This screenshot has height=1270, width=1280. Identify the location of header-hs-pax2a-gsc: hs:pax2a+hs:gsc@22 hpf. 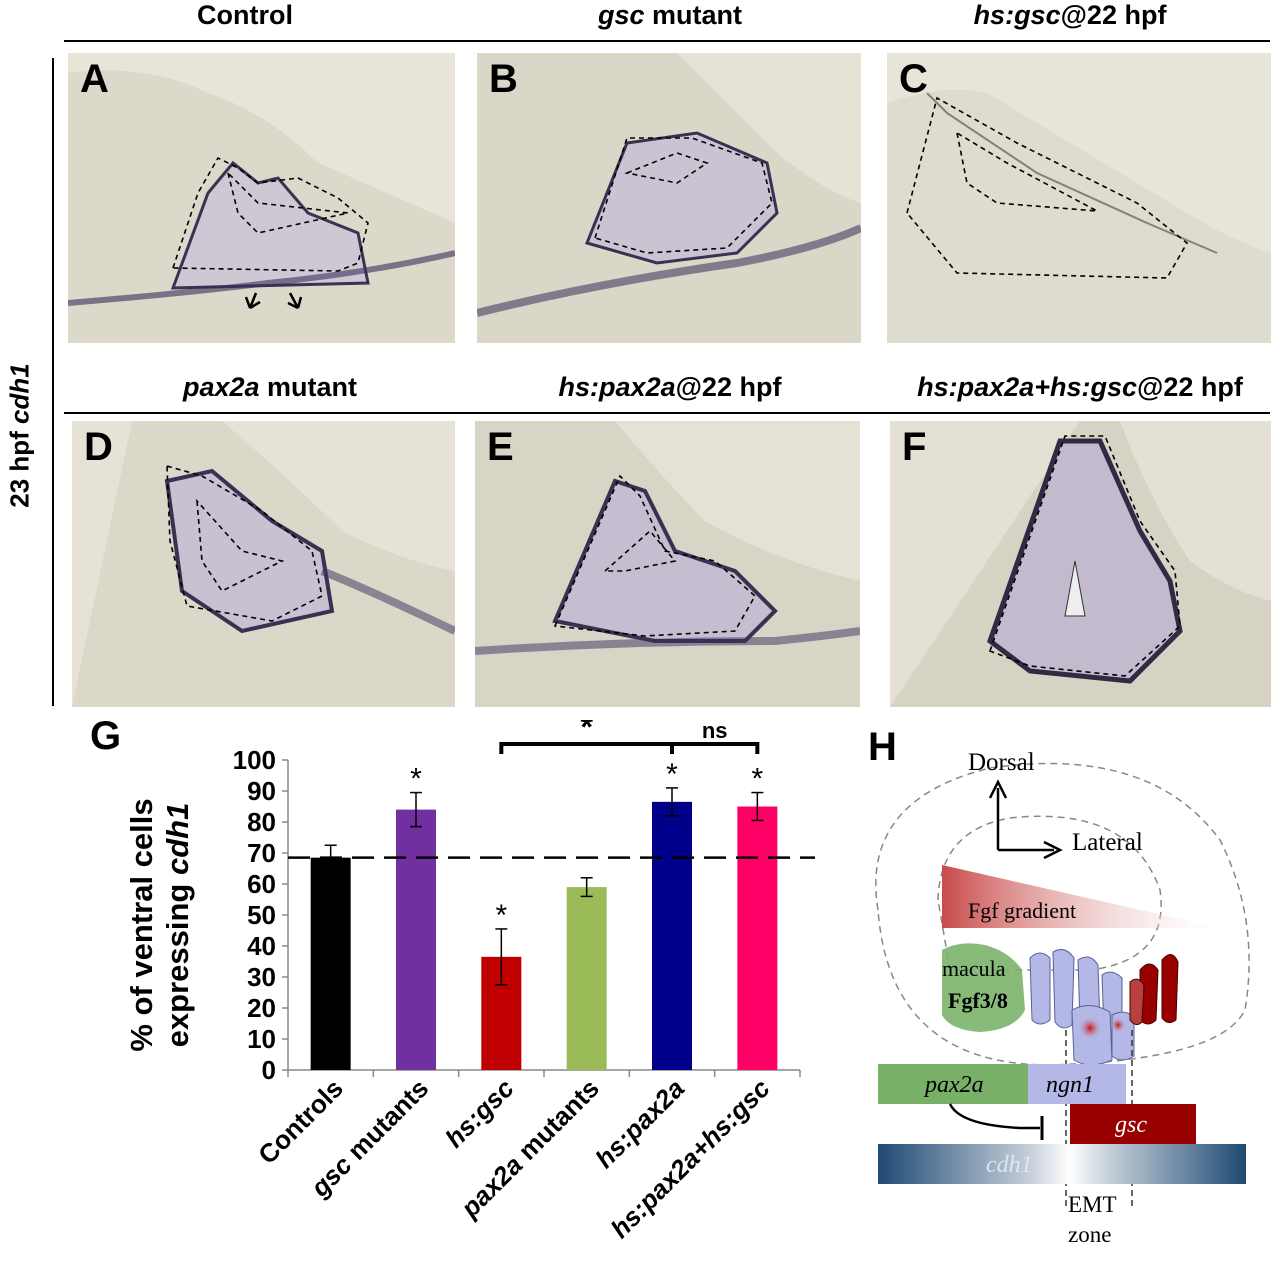
(1080, 387).